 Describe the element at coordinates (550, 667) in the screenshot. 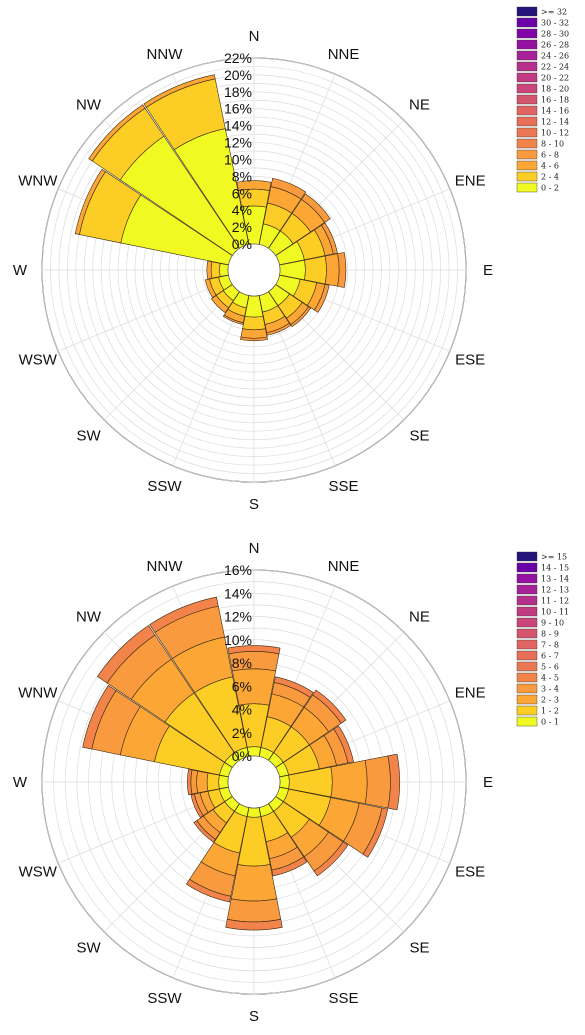

I see `legend-label: 5 - 6` at that location.